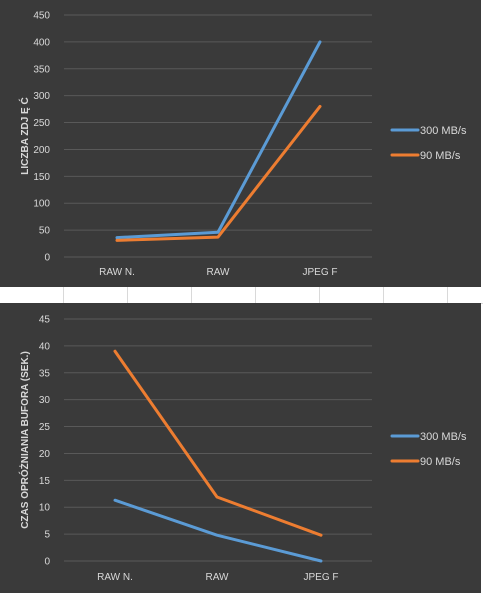 Image resolution: width=483 pixels, height=593 pixels. I want to click on y-tick-label: 45, so click(45, 320).